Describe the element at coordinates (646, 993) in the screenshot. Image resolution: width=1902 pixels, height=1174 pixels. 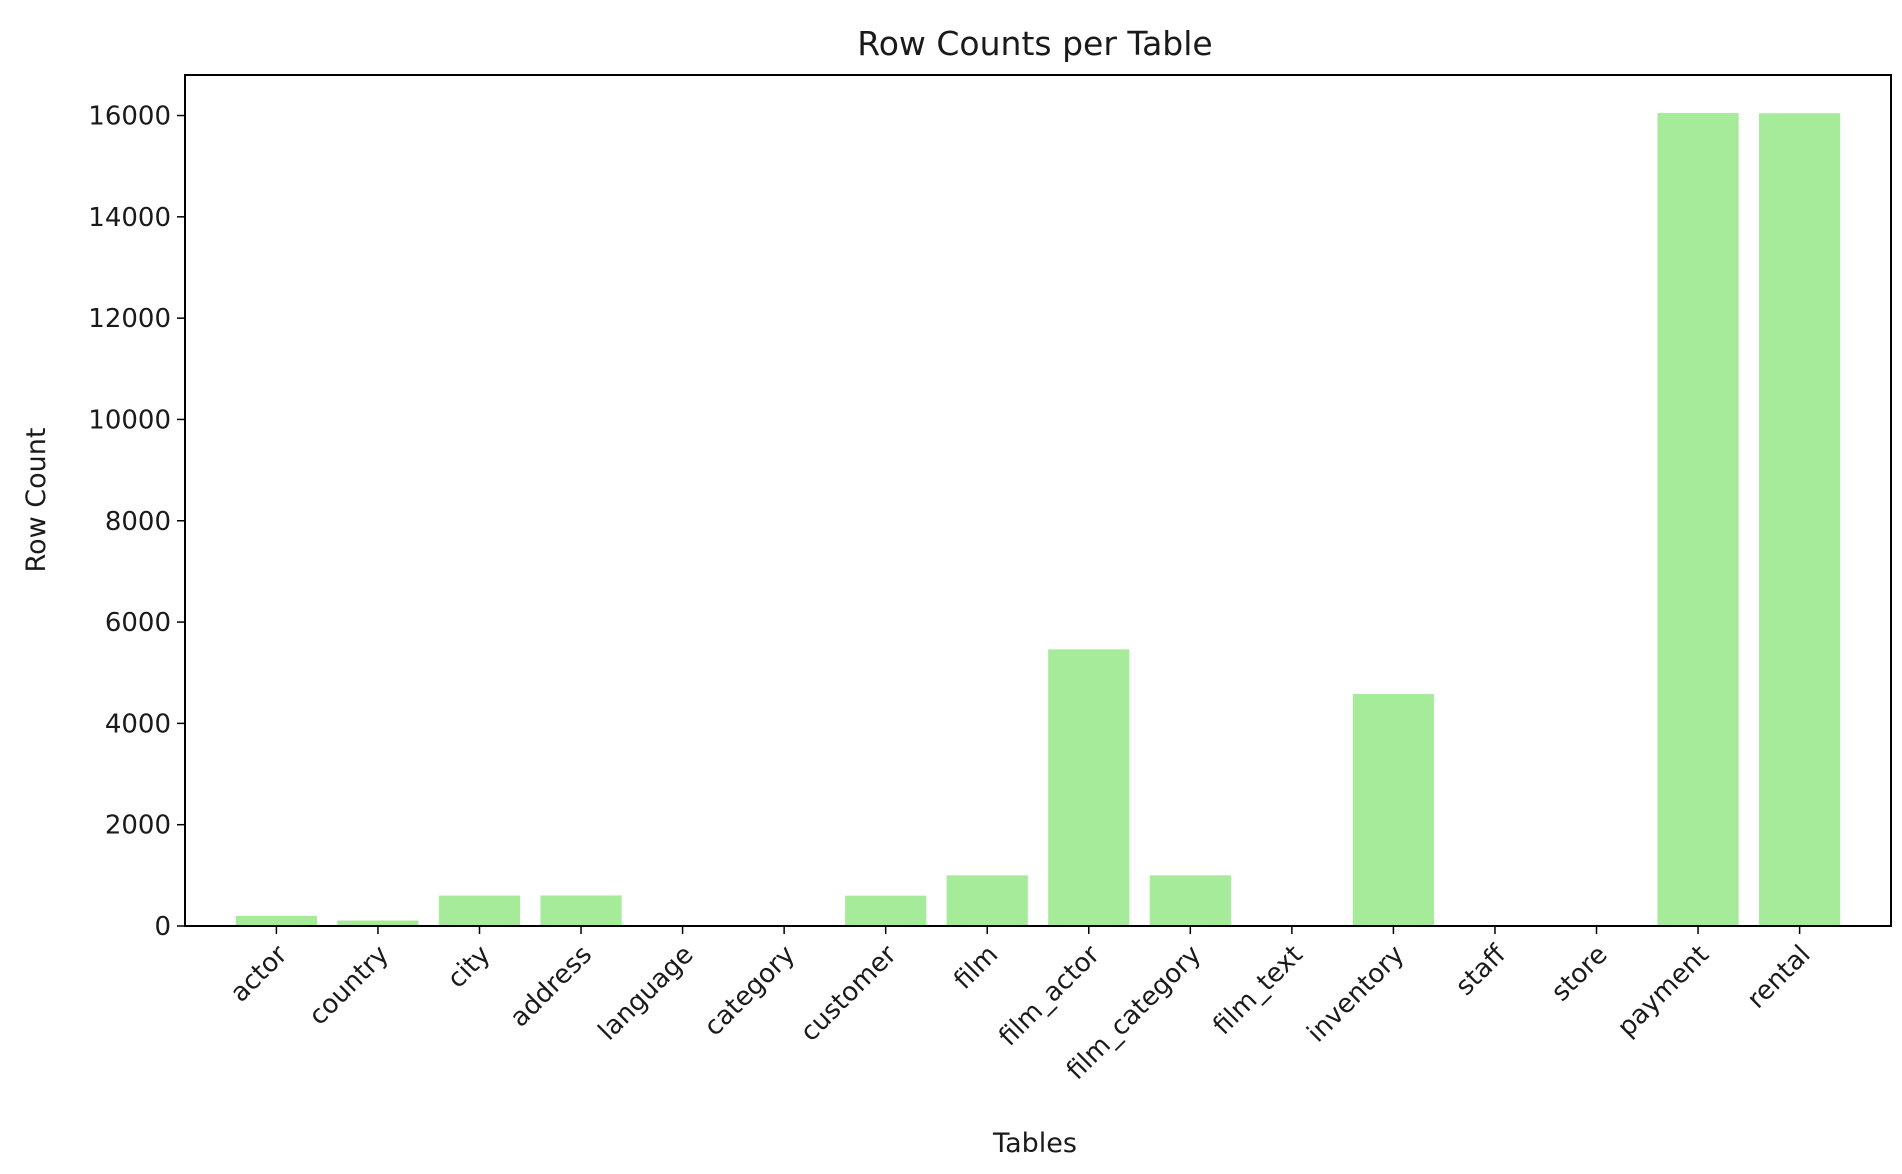
I see `x-tick-label: language` at that location.